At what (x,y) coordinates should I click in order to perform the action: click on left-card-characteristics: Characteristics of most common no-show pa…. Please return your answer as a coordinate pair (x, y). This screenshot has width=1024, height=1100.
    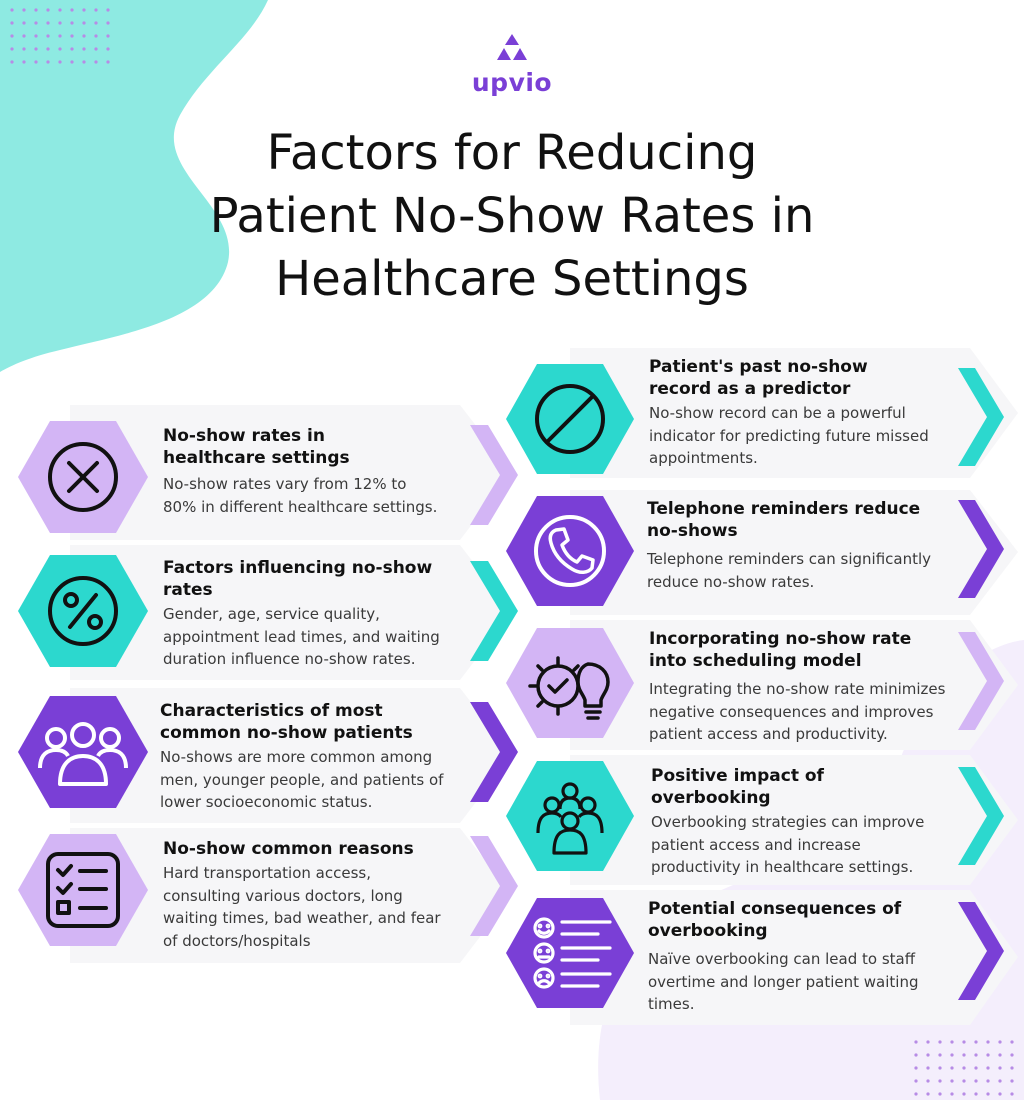
    Looking at the image, I should click on (260, 755).